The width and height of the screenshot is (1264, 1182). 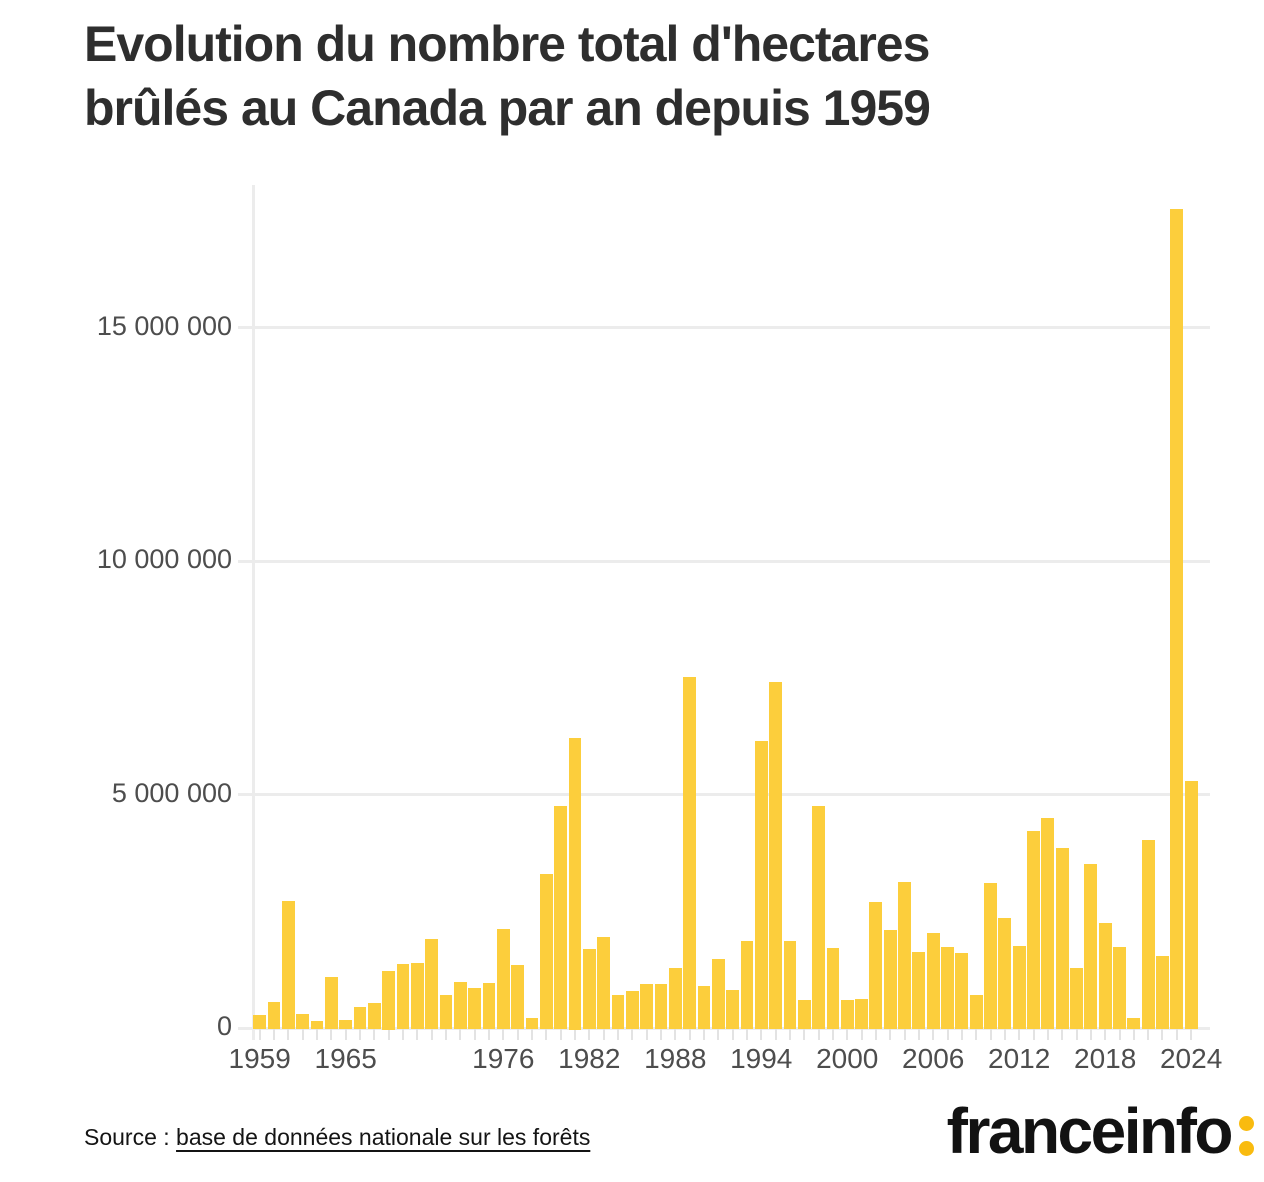 What do you see at coordinates (389, 1000) in the screenshot?
I see `bar-1968` at bounding box center [389, 1000].